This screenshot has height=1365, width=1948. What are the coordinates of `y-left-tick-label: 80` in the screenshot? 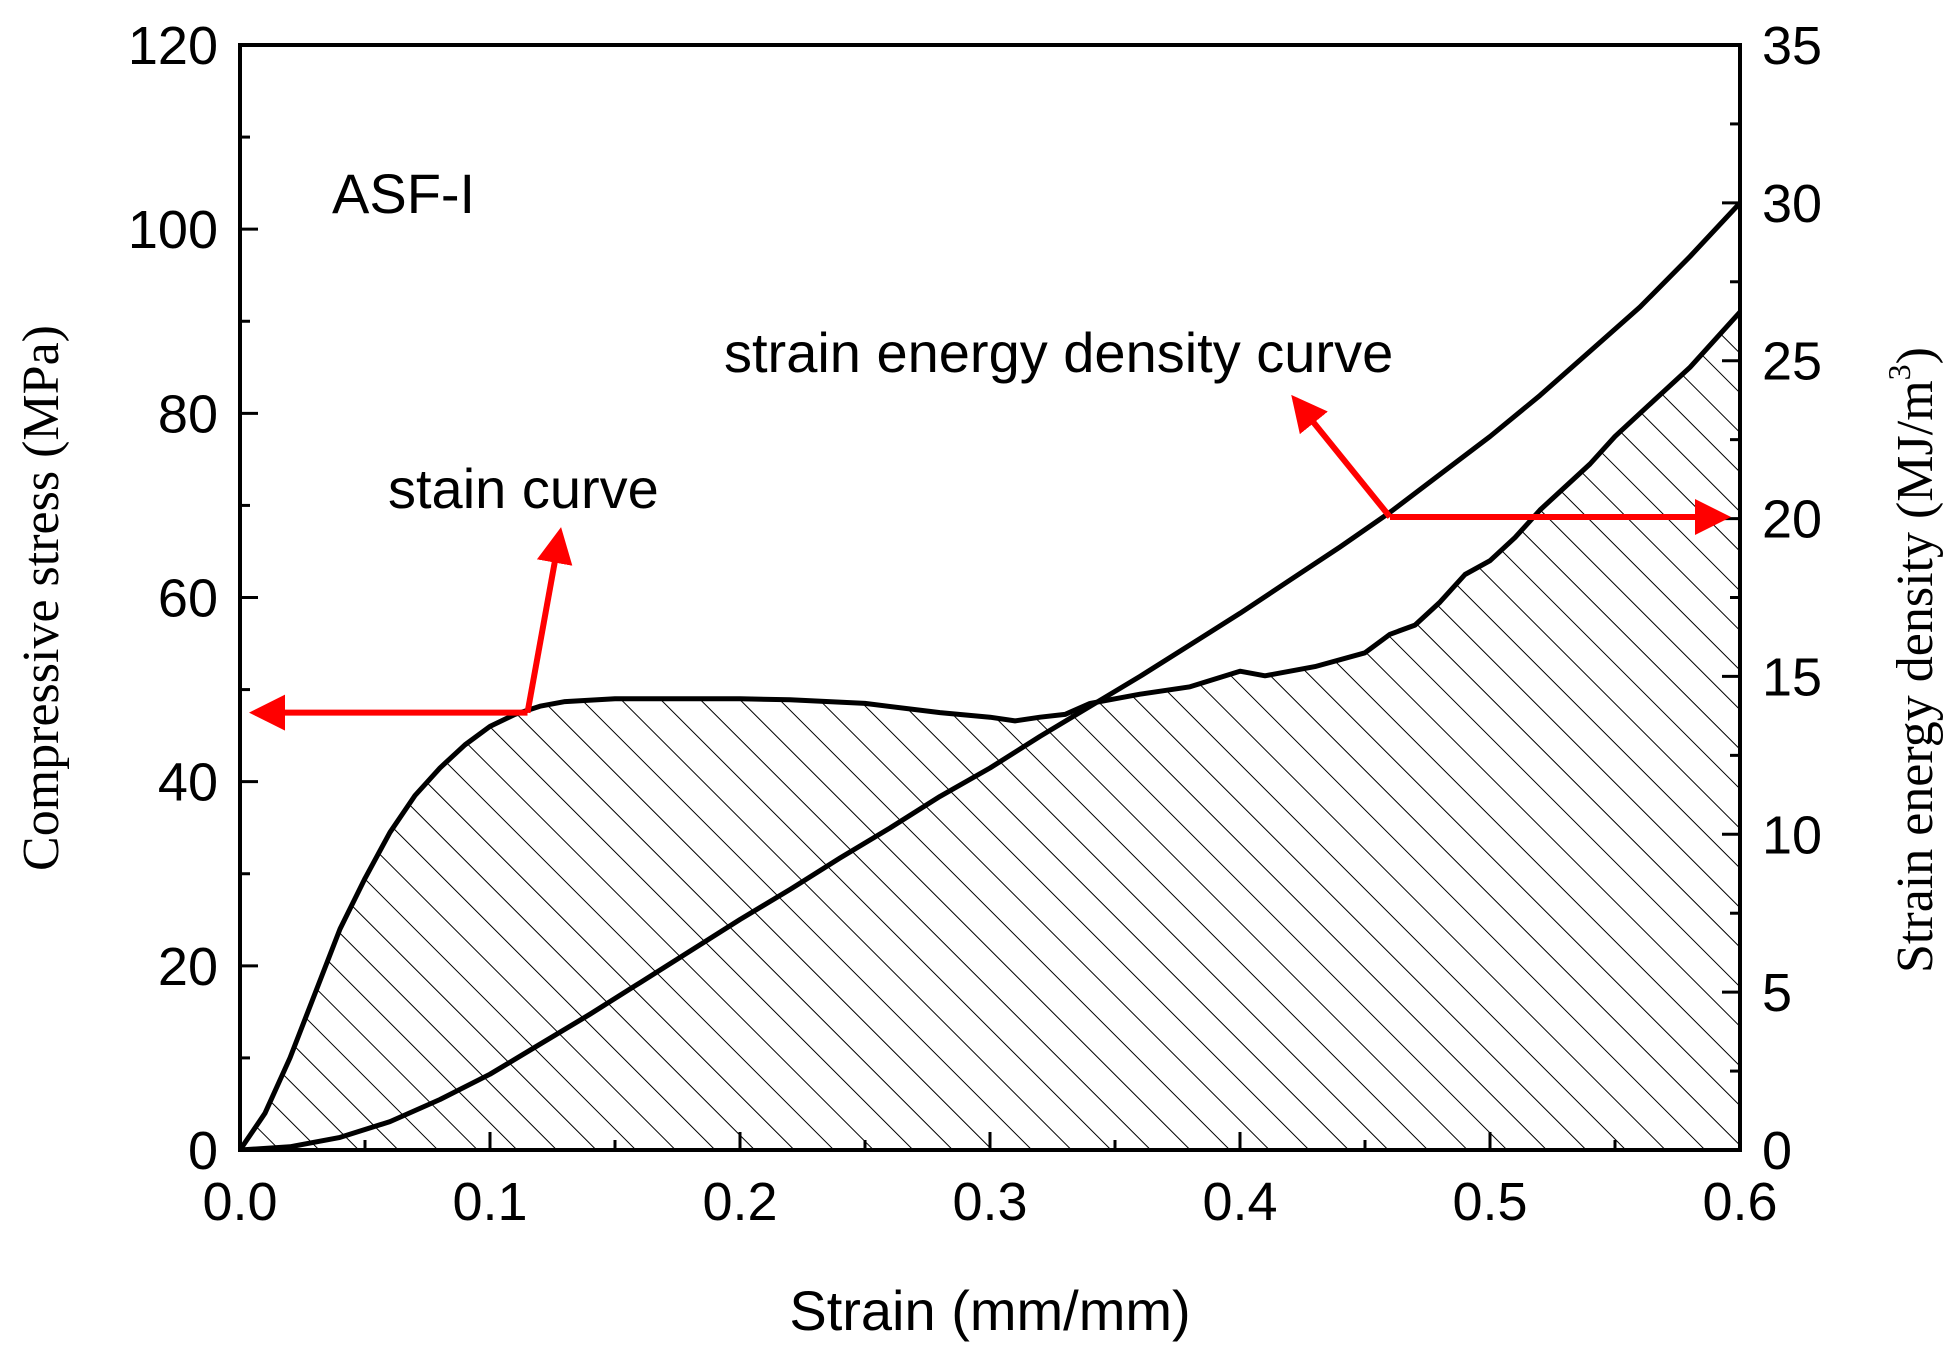 It's located at (188, 414).